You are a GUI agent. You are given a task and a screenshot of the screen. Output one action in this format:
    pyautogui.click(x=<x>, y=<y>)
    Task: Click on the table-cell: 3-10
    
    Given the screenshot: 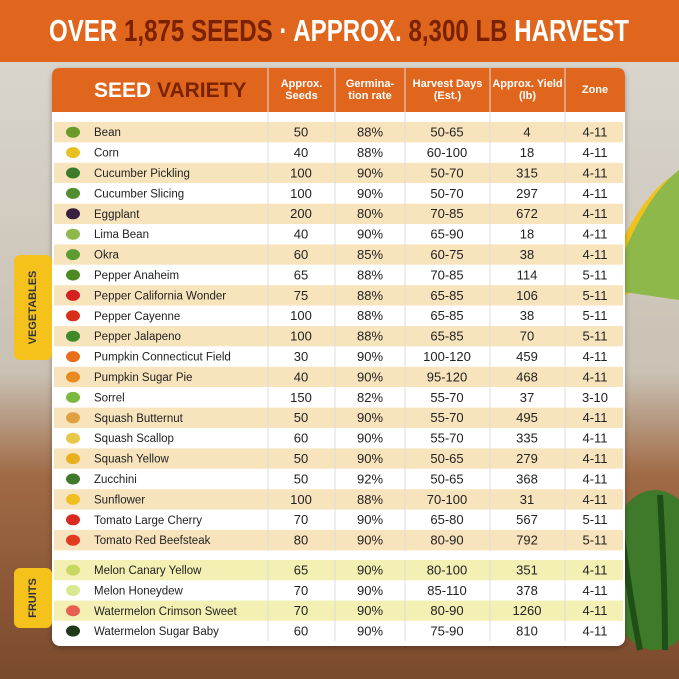 What is the action you would take?
    pyautogui.click(x=595, y=397)
    